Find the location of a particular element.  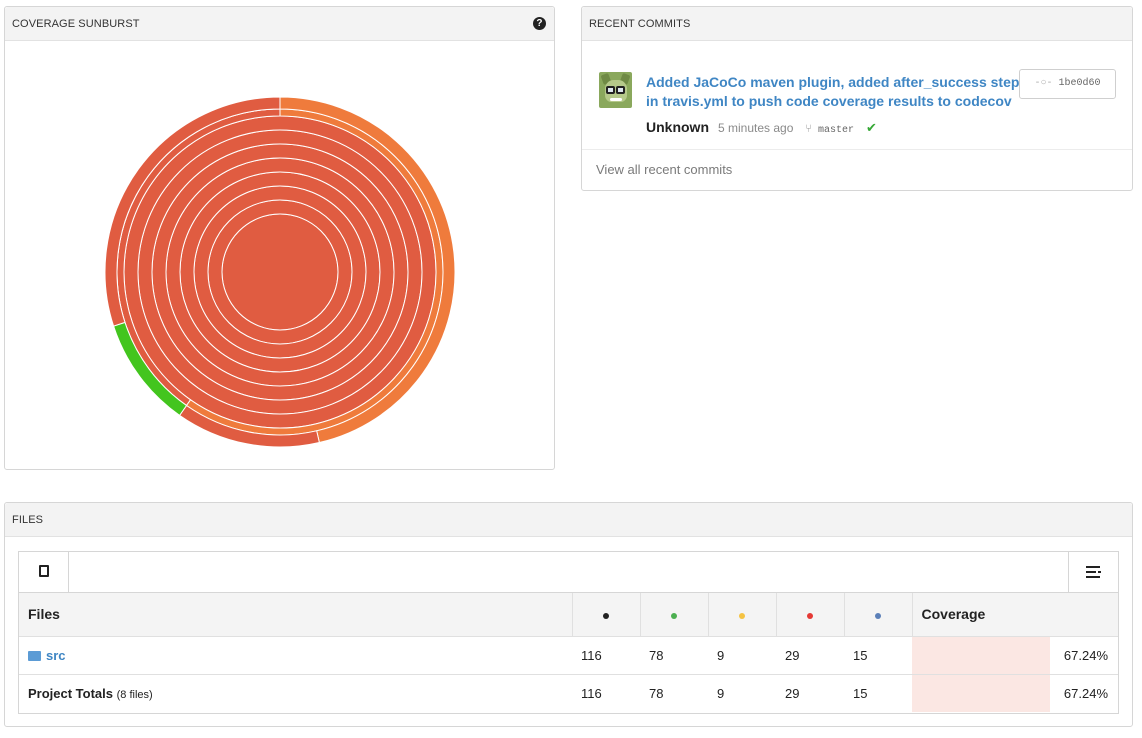

panel-header: RECENT COMMITS is located at coordinates (857, 24).